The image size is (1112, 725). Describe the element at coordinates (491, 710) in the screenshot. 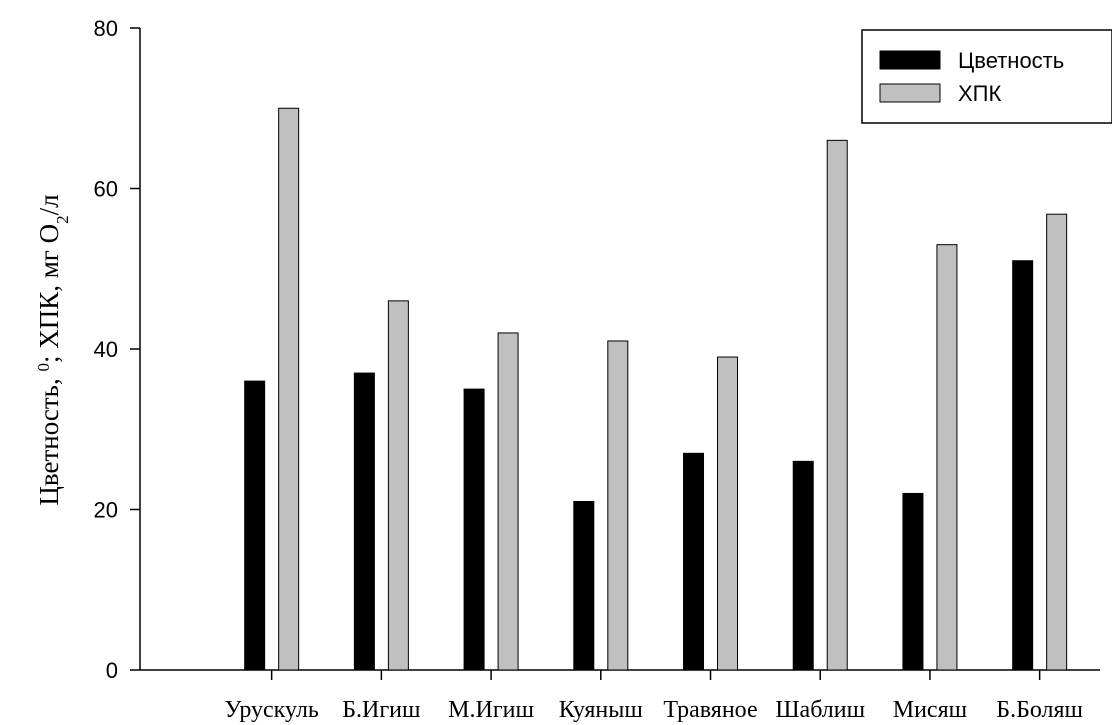

I see `x-tick-label: М.Игиш` at that location.